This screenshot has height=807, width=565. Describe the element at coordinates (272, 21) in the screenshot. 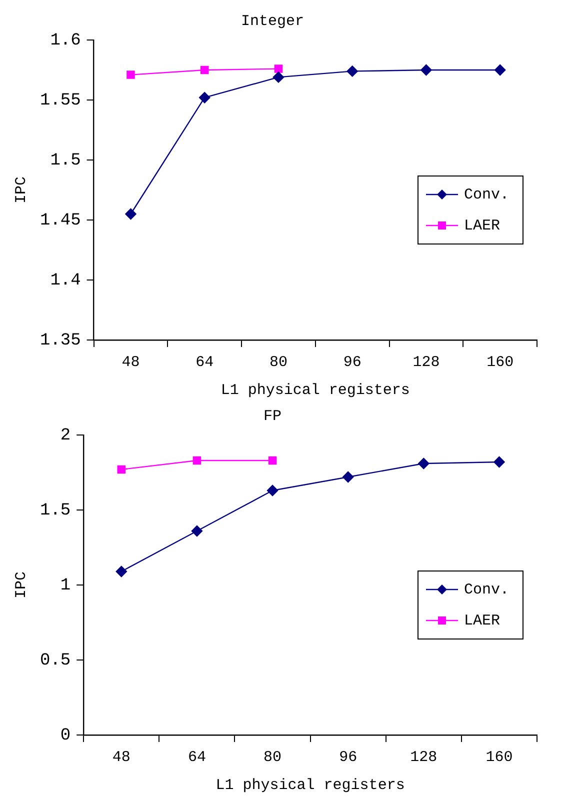

I see `chart-title: Integer` at that location.